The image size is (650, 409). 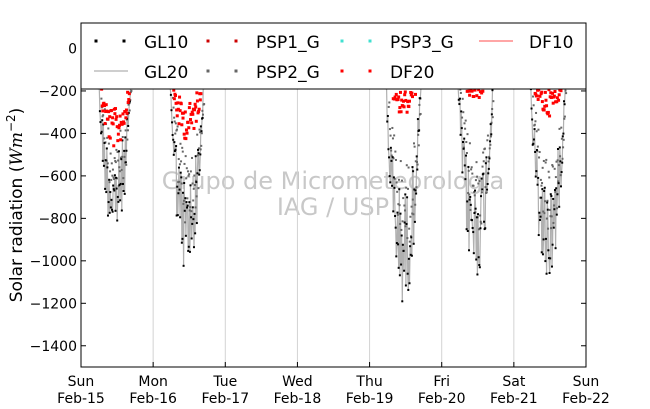 What do you see at coordinates (58, 219) in the screenshot?
I see `y-tick-label: −800` at bounding box center [58, 219].